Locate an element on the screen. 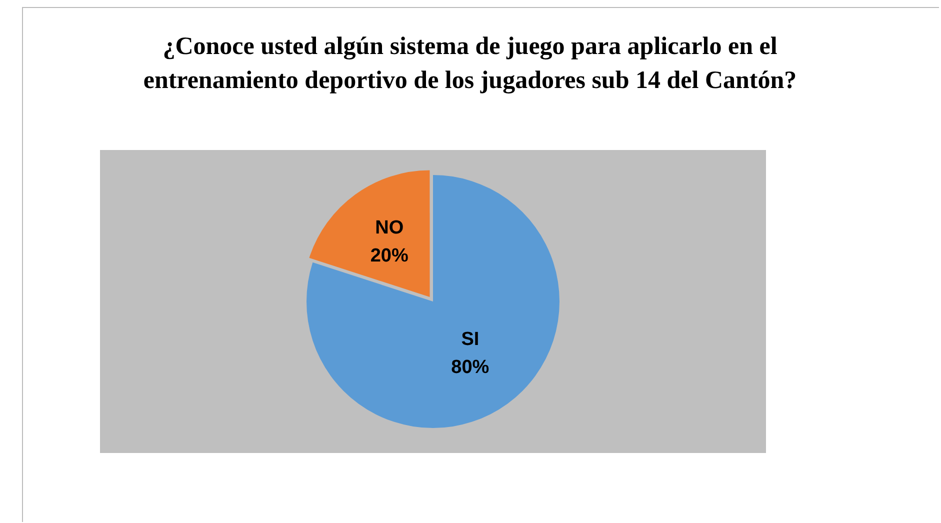 The width and height of the screenshot is (941, 523). slice-label: NO is located at coordinates (389, 228).